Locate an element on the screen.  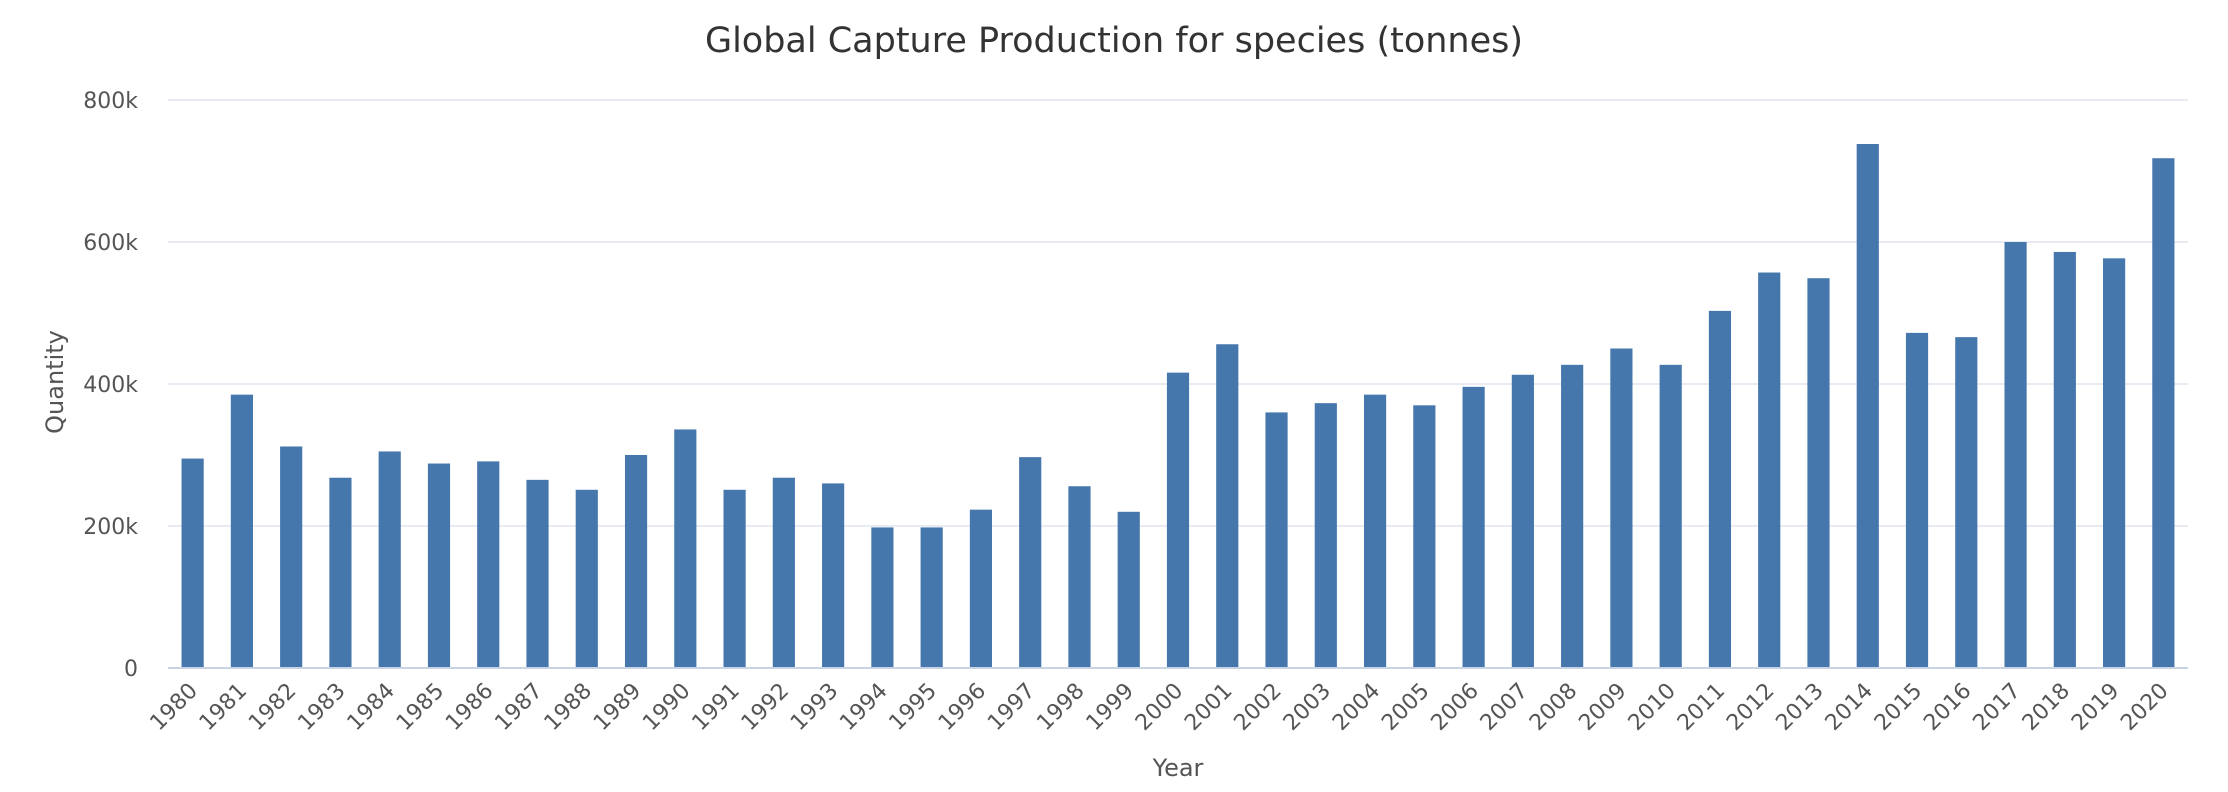
x-tick-label: 1987 is located at coordinates (518, 707).